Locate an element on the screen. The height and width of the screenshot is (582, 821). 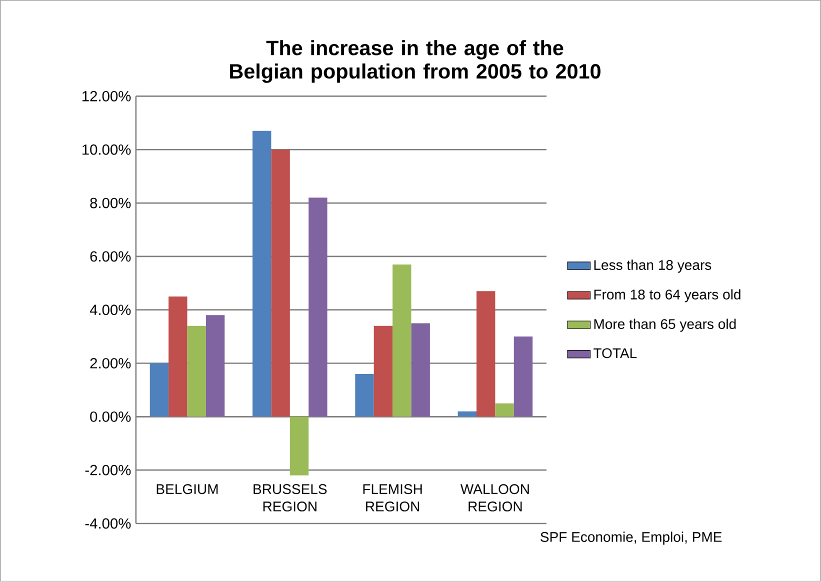
text: SPF Economie, Emploi, PME is located at coordinates (631, 538).